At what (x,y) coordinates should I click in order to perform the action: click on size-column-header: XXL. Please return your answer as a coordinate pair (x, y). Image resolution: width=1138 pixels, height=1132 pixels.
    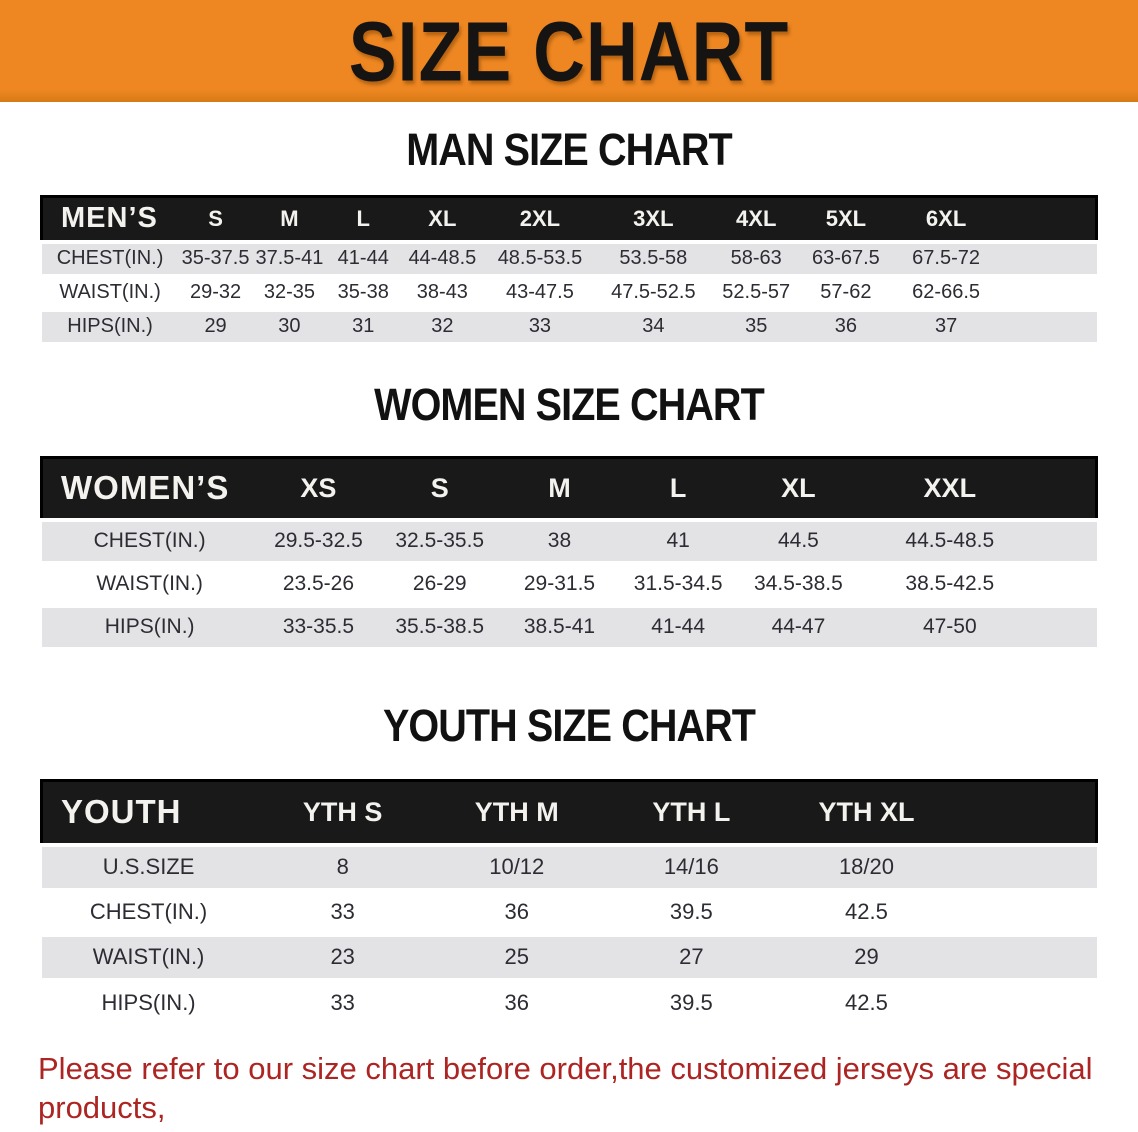
    Looking at the image, I should click on (950, 488).